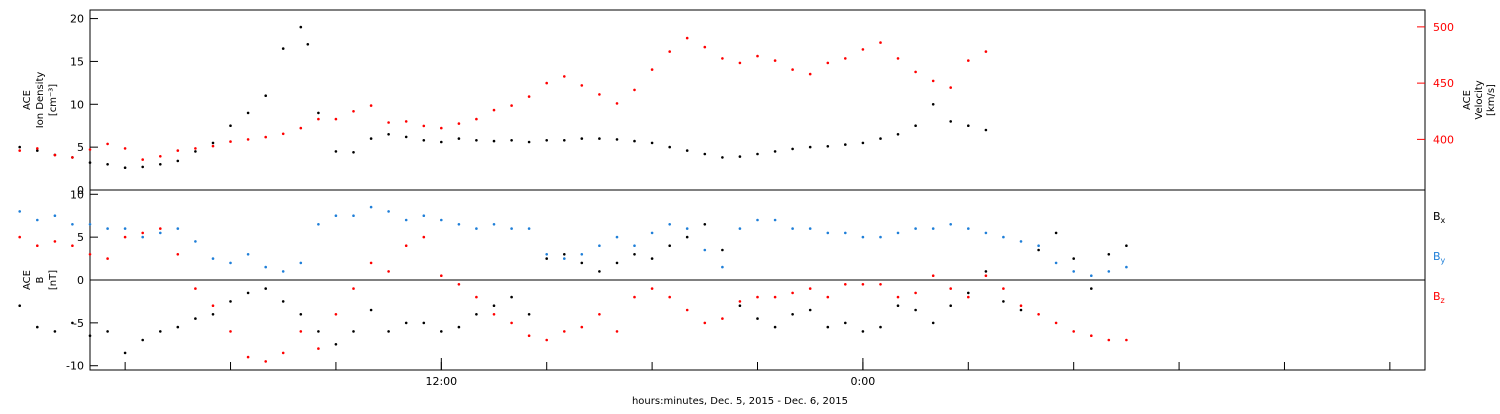  What do you see at coordinates (1443, 139) in the screenshot?
I see `top-y2tick-label-0: 400` at bounding box center [1443, 139].